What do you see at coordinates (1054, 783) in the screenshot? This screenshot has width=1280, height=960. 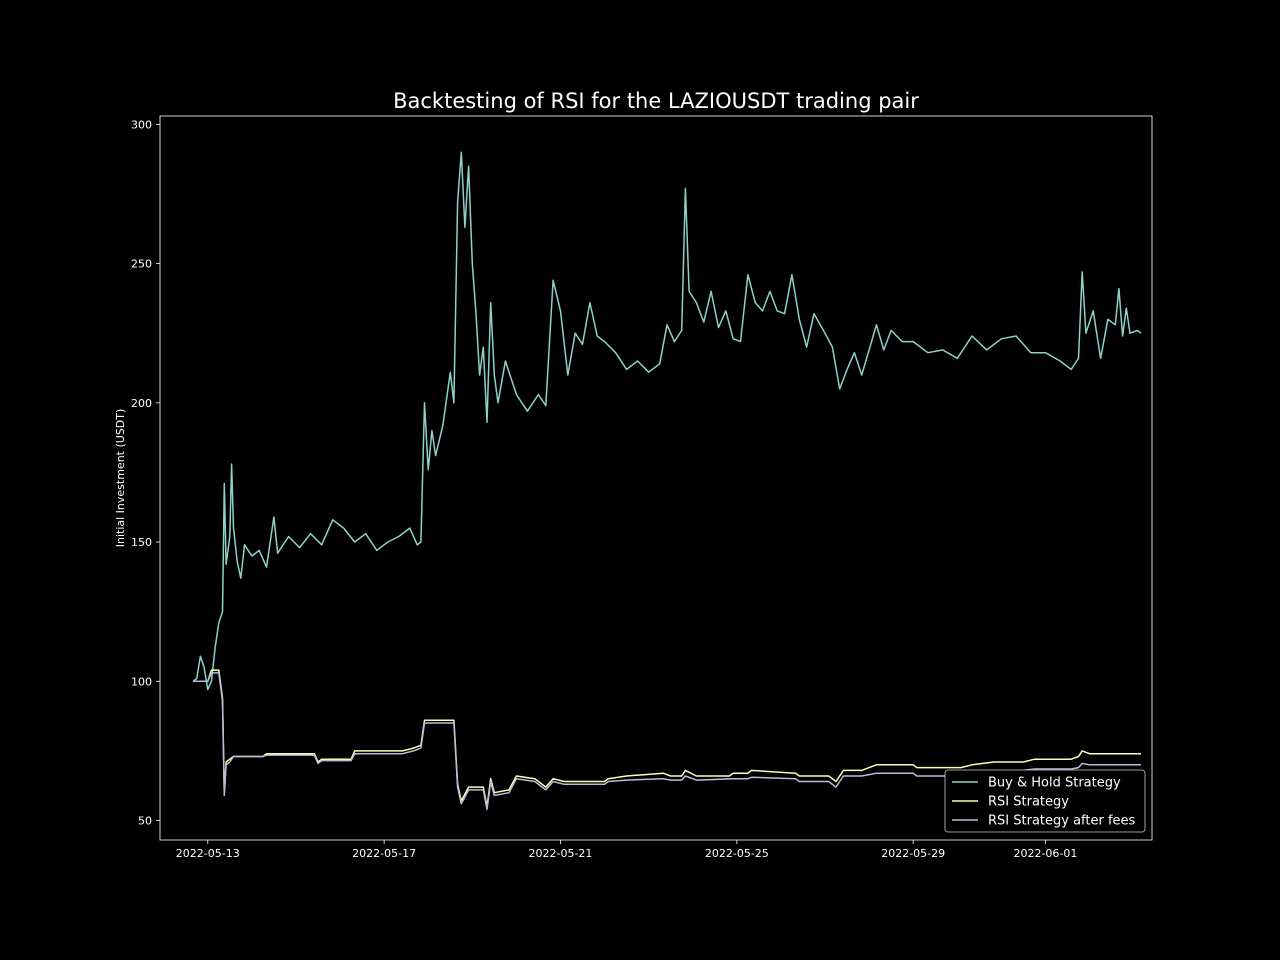 I see `legend-label-1: Buy & Hold Strategy` at bounding box center [1054, 783].